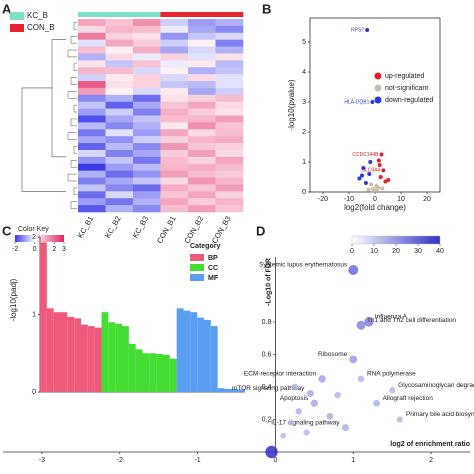 The image size is (474, 474). Describe the element at coordinates (86, 226) in the screenshot. I see `column-label: KC_B1` at that location.